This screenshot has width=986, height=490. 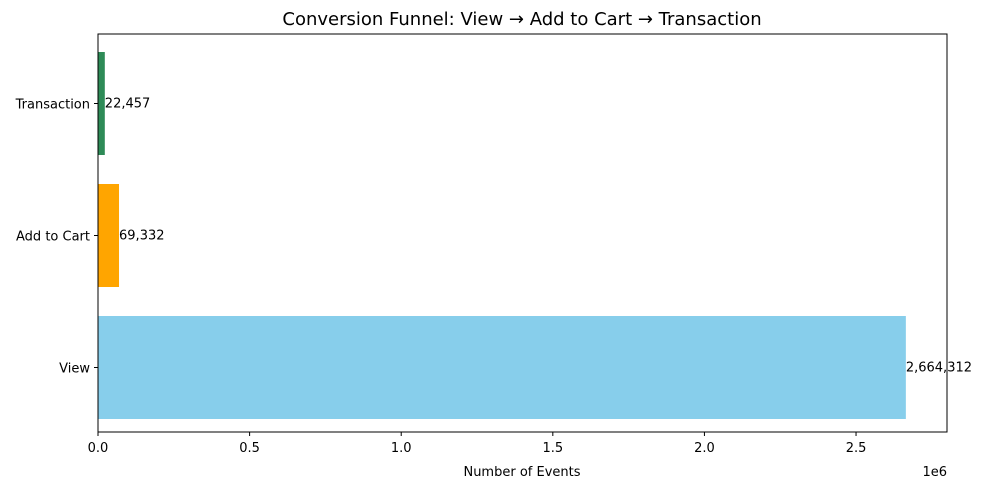 I want to click on x-axis-label: Number of Events, so click(x=521, y=472).